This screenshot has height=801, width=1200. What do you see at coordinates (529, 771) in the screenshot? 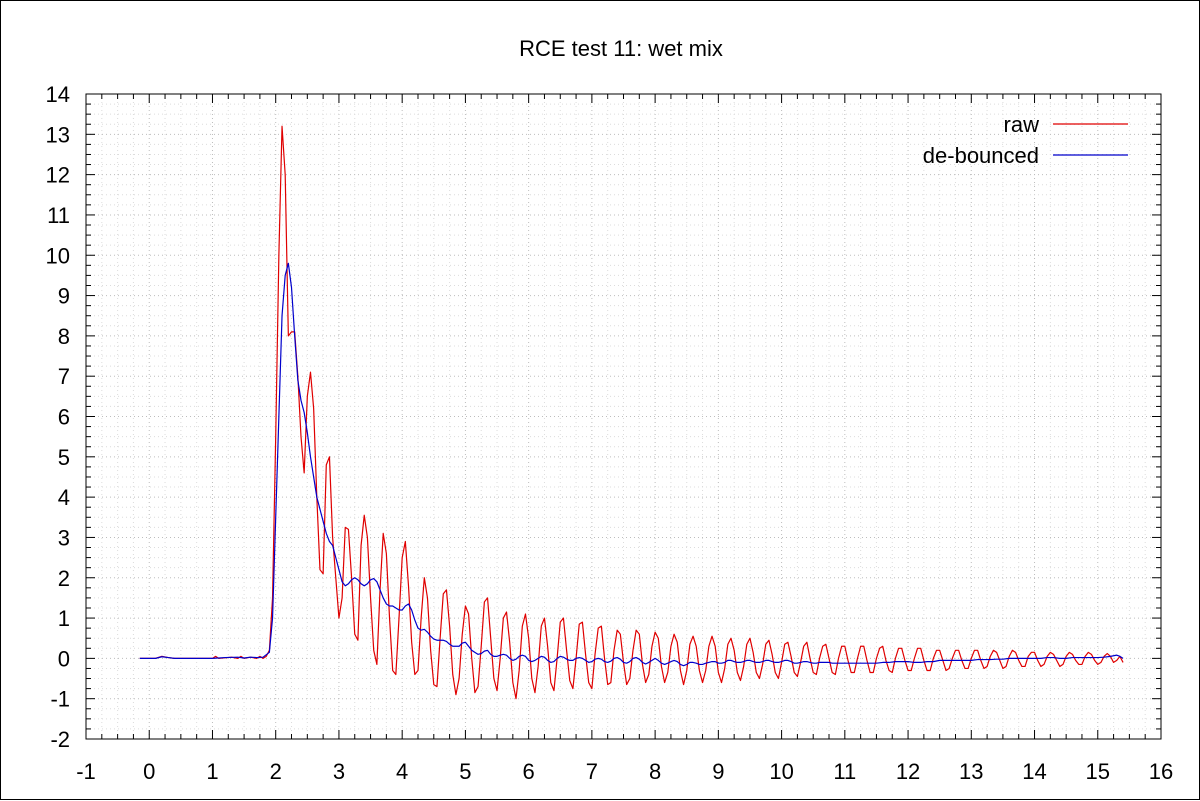
I see `x-tick-label: 6` at bounding box center [529, 771].